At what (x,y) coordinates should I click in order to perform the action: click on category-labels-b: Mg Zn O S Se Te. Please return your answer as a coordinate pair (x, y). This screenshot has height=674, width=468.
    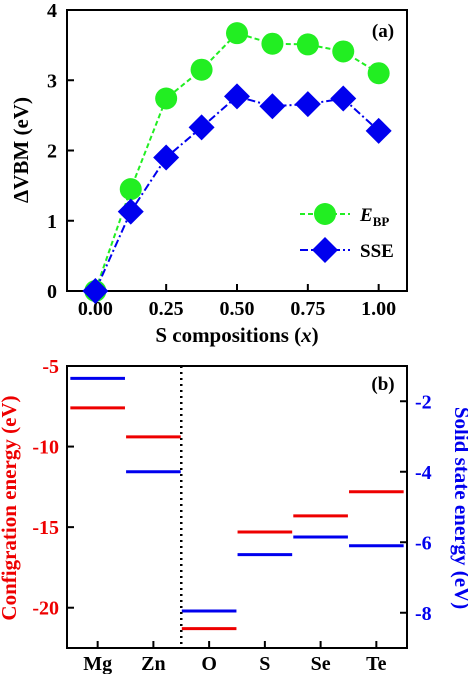
    Looking at the image, I should click on (235, 657).